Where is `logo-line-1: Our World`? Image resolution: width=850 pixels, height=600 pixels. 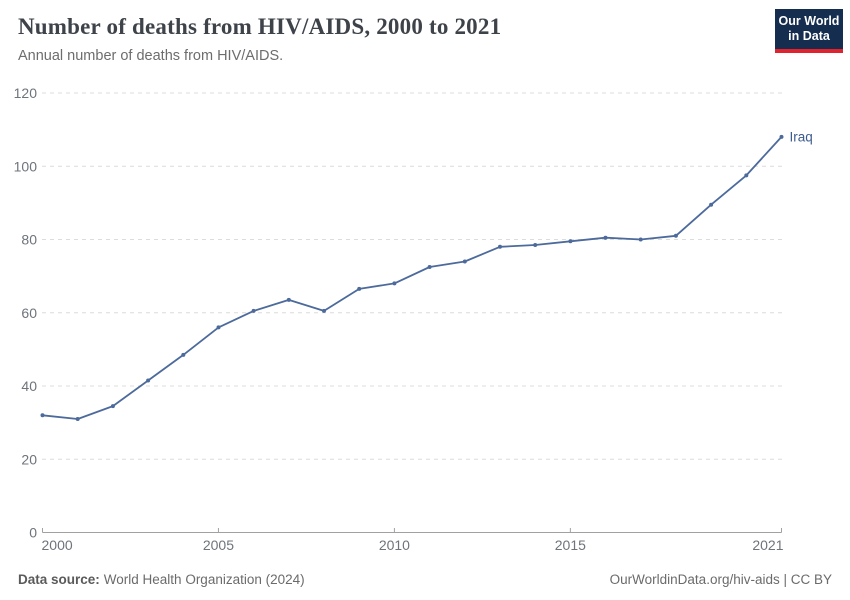 logo-line-1: Our World is located at coordinates (809, 21).